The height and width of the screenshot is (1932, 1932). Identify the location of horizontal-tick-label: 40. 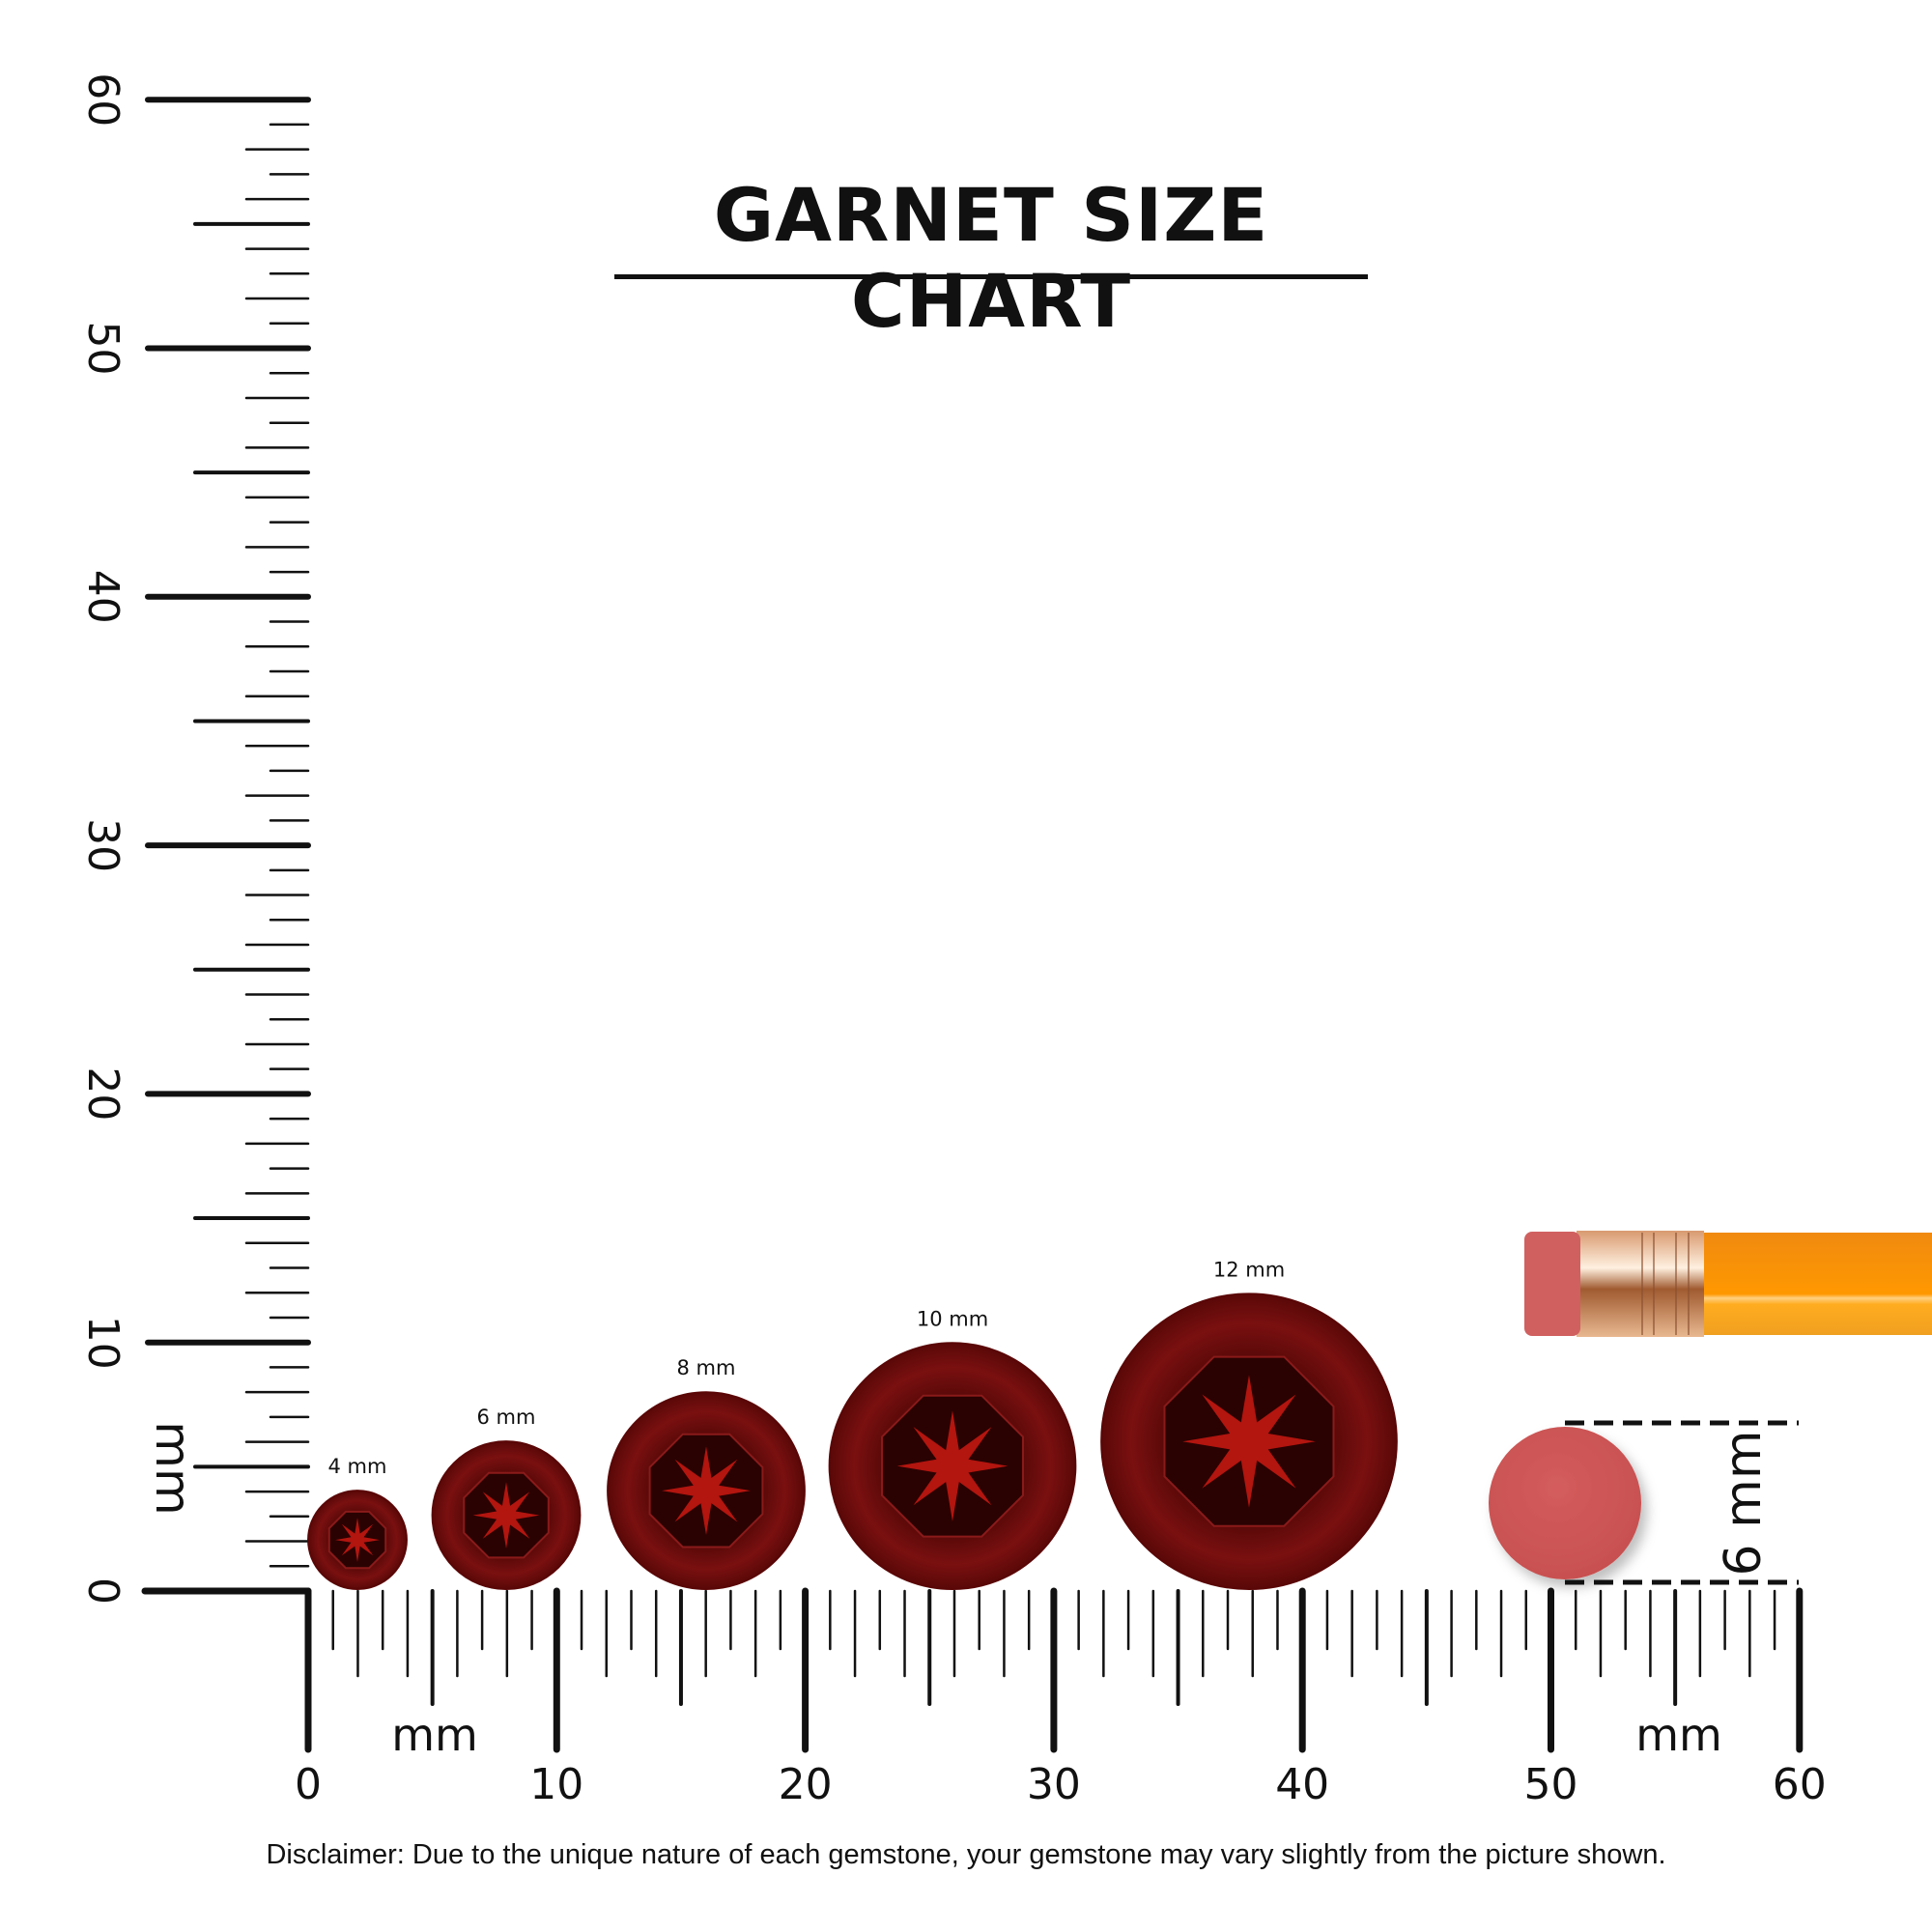
(1302, 1784).